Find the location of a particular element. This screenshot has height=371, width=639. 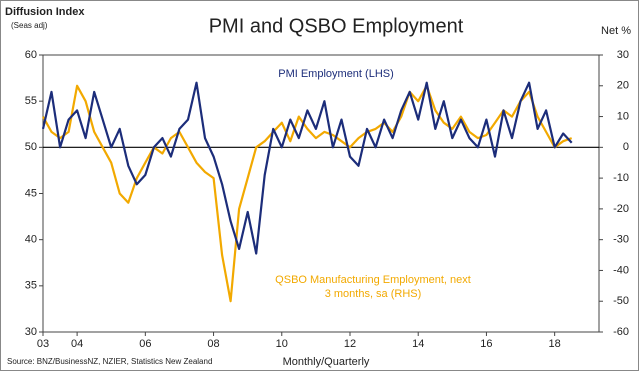

x-tick-label: 18 is located at coordinates (555, 344).